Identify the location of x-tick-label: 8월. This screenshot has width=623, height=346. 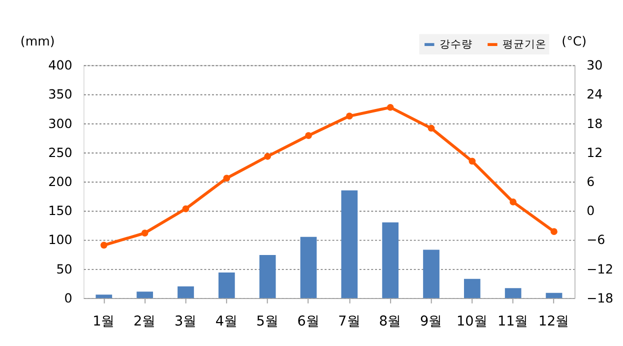
(390, 322).